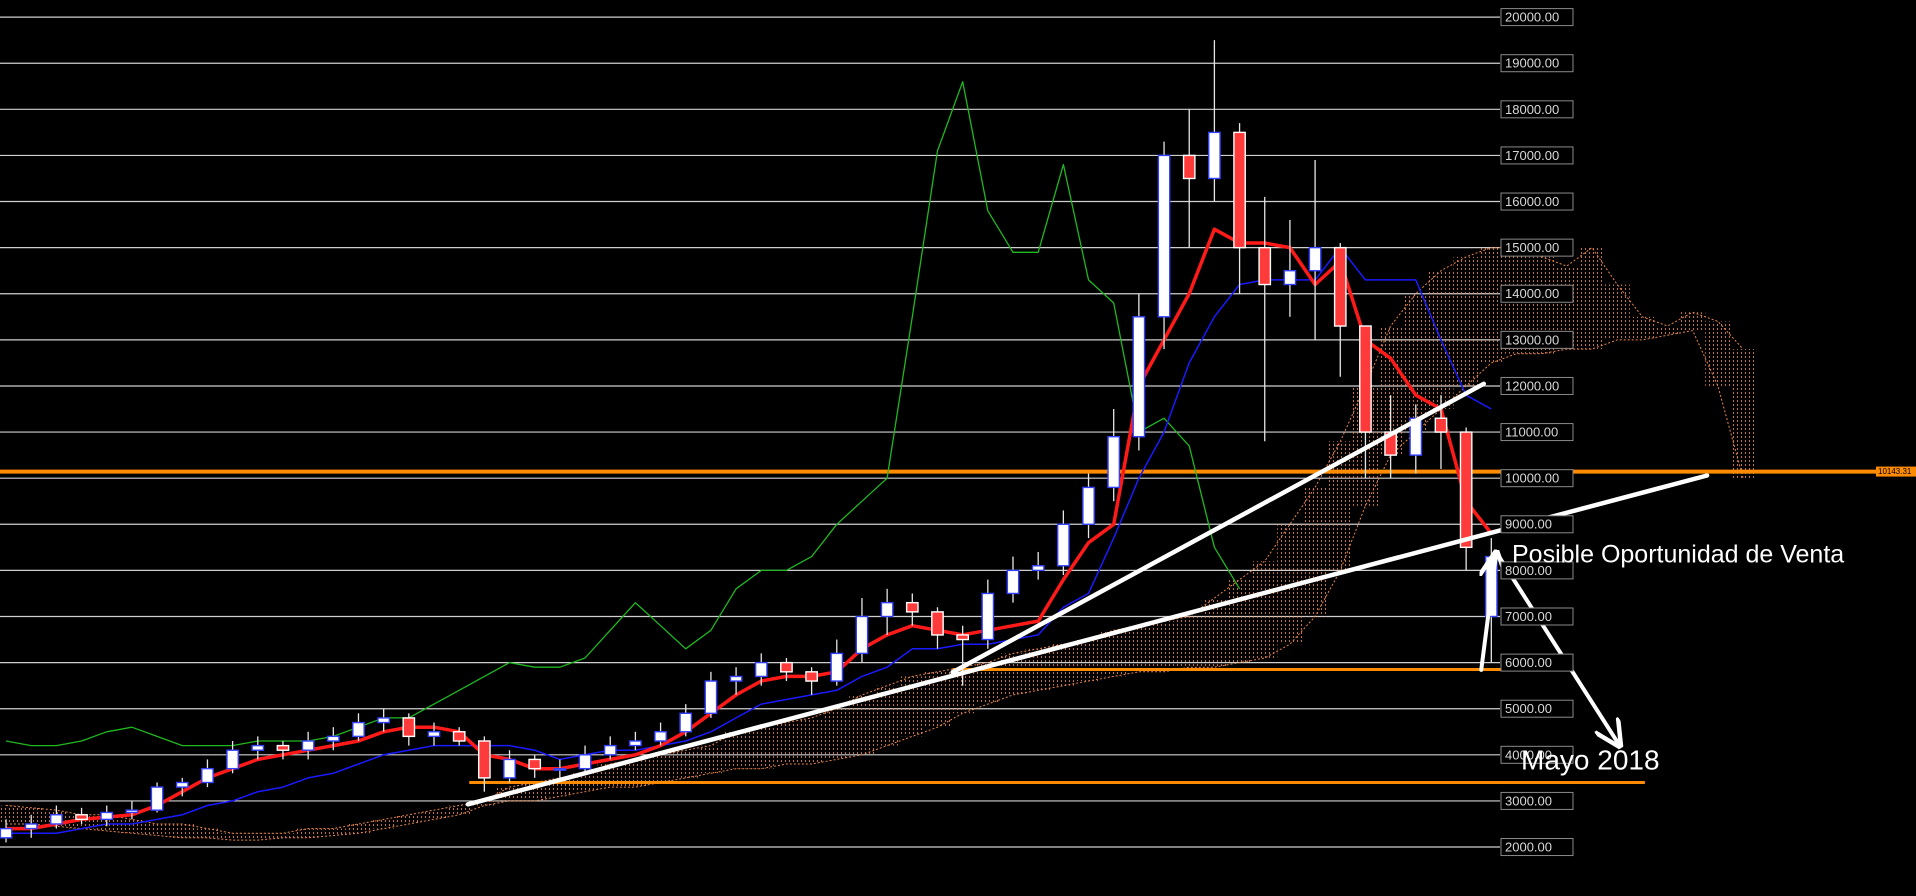 The image size is (1916, 896). I want to click on y-tick-label: 5000.00, so click(1528, 708).